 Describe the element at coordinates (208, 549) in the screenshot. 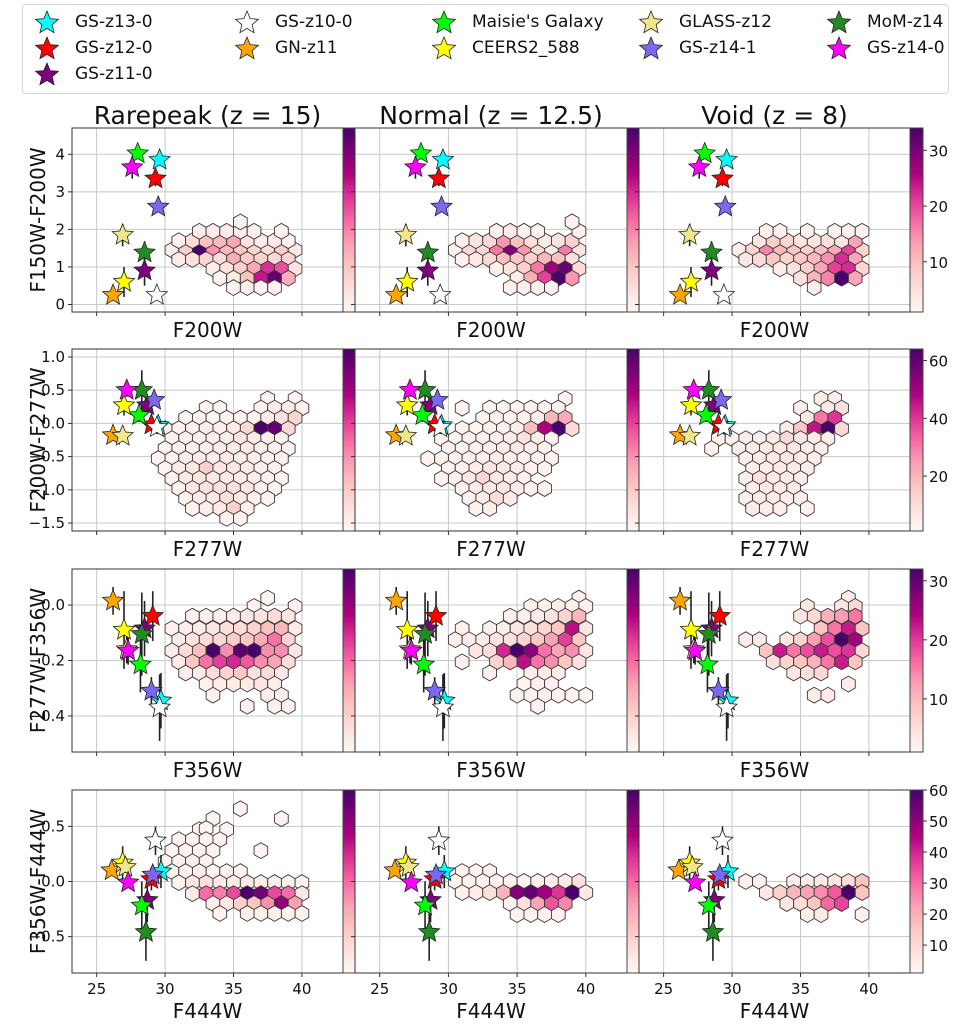

I see `x-axis-label: F277W` at that location.